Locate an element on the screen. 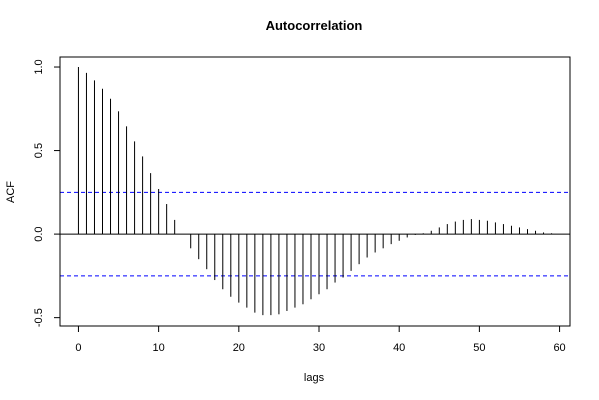  y-tick-label: -0.5 is located at coordinates (39, 317).